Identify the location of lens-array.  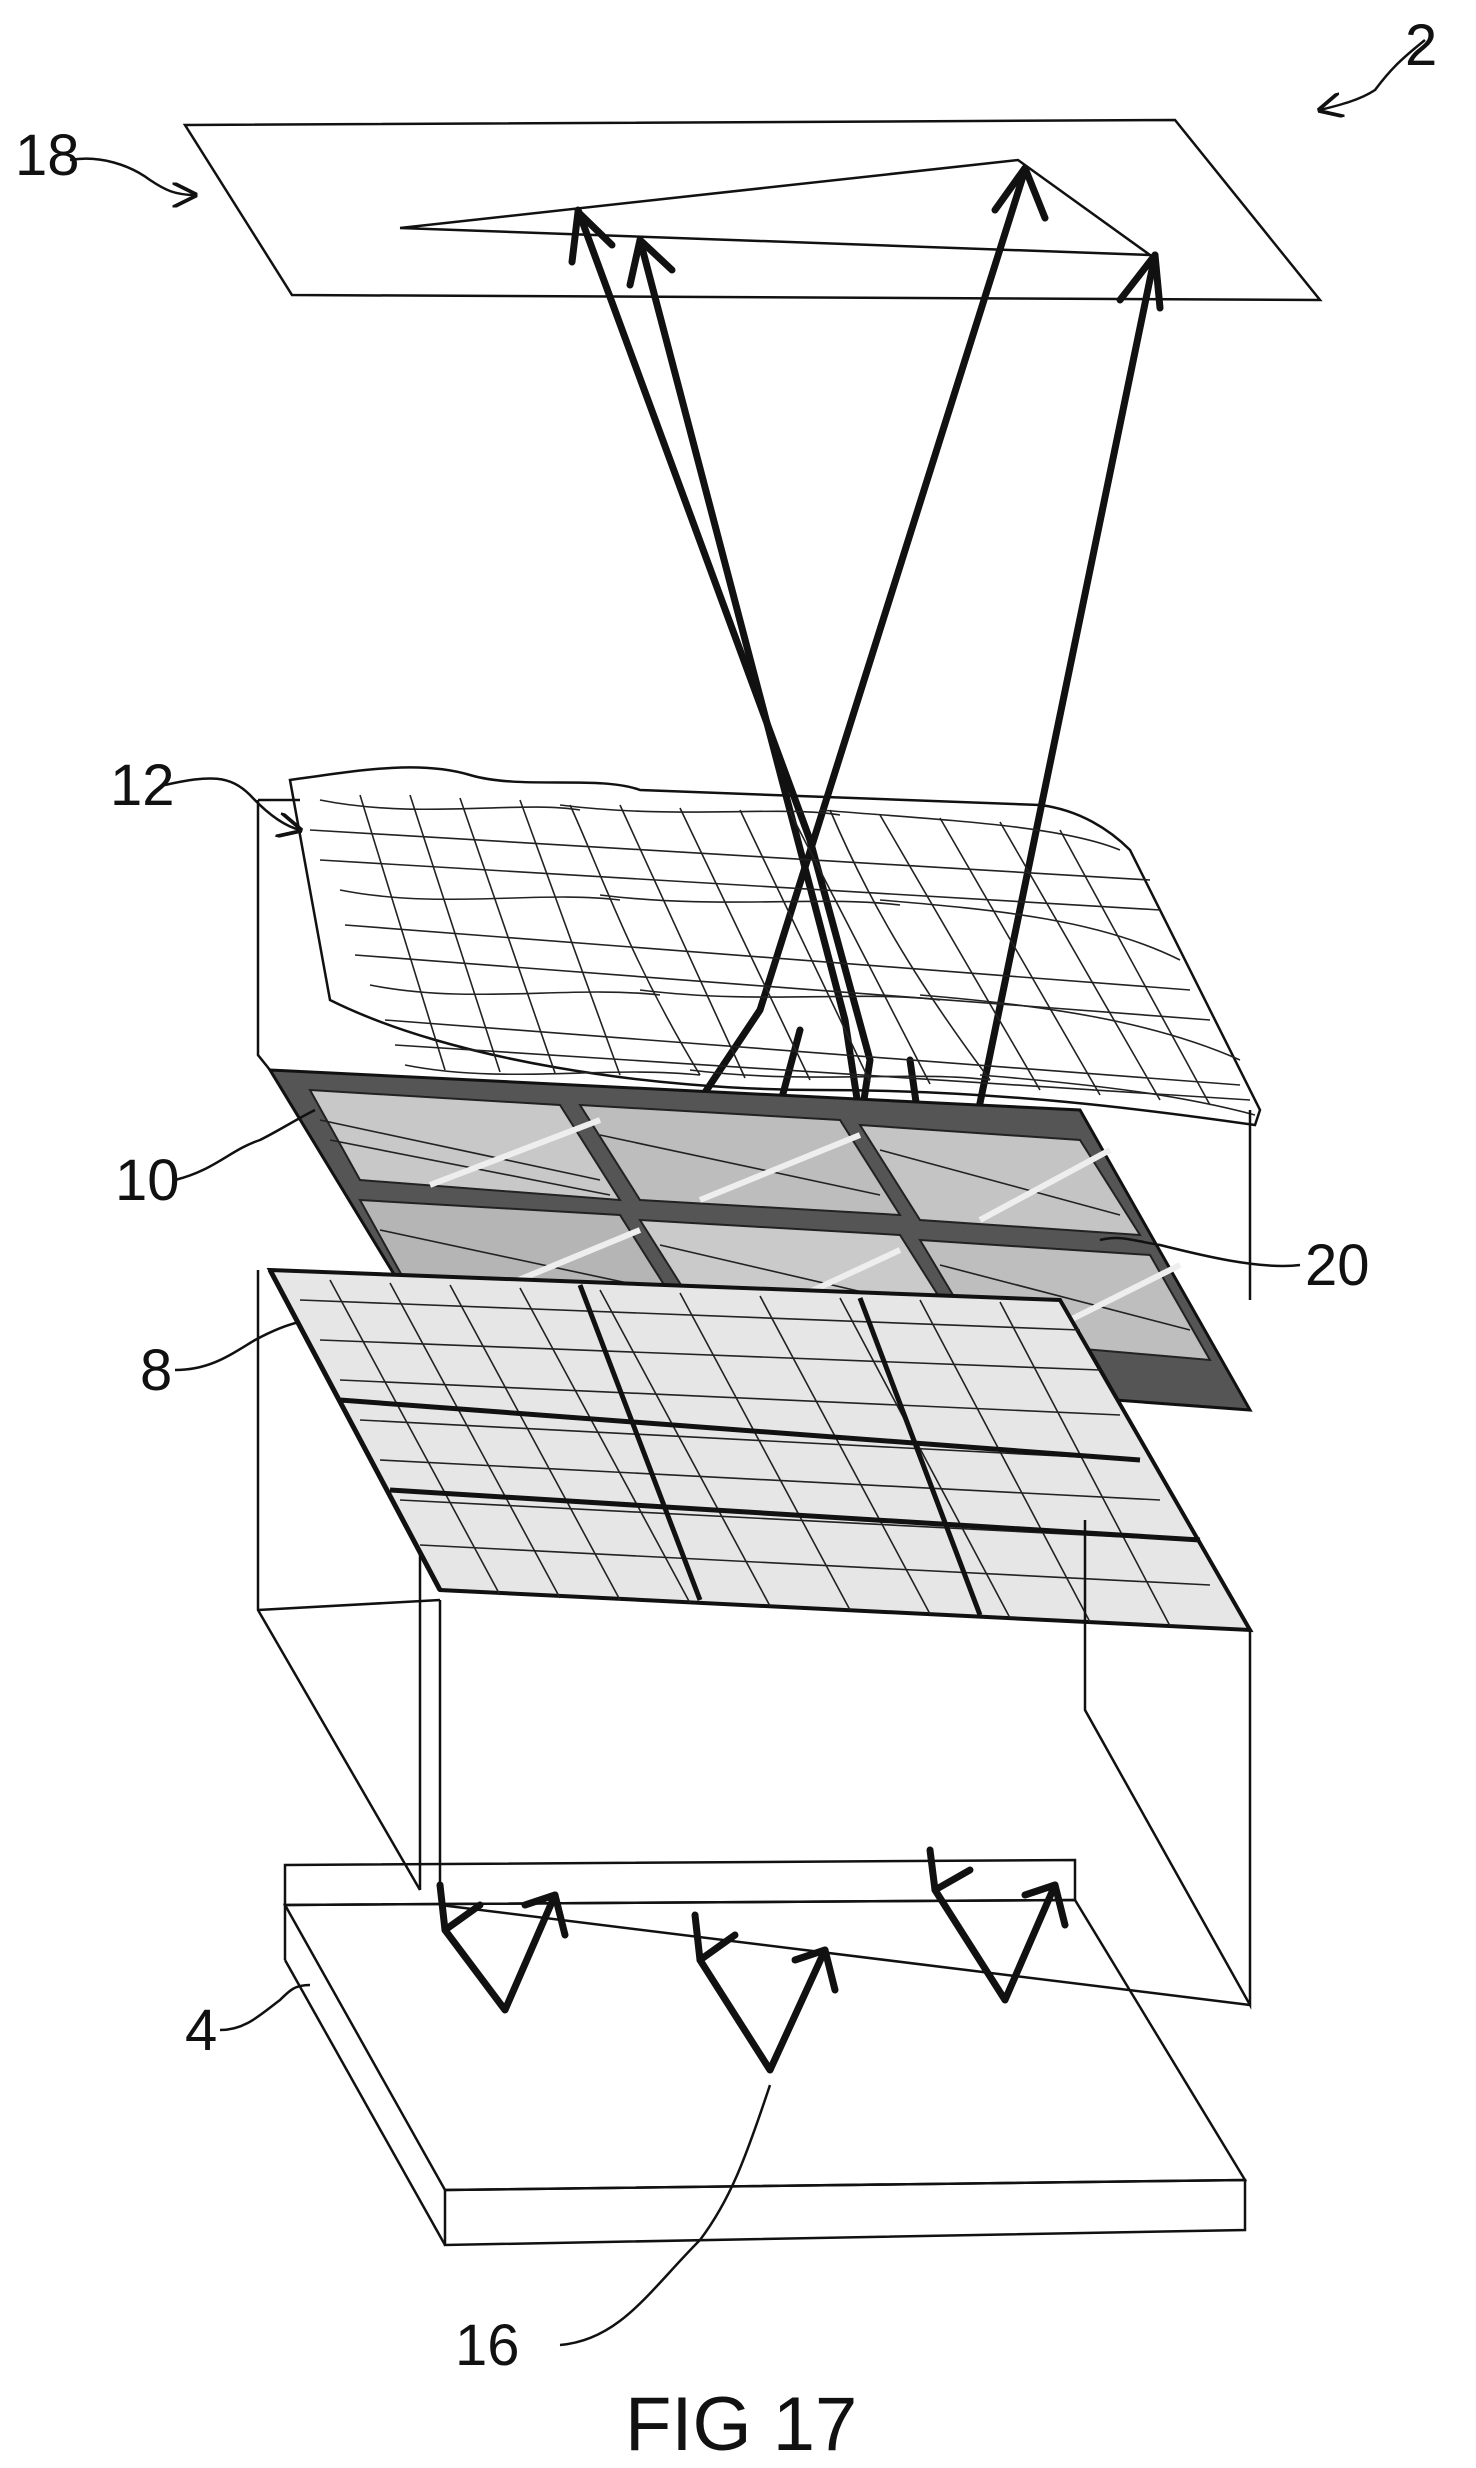
(775, 946).